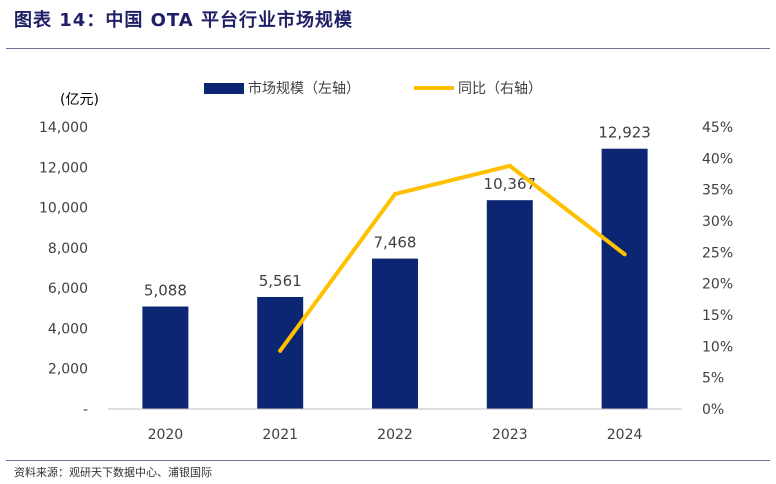 The width and height of the screenshot is (776, 484). Describe the element at coordinates (63, 269) in the screenshot. I see `y-left-axis: - 2,000 4,000 6,000 8,000 10,000 12,000 14,000` at that location.